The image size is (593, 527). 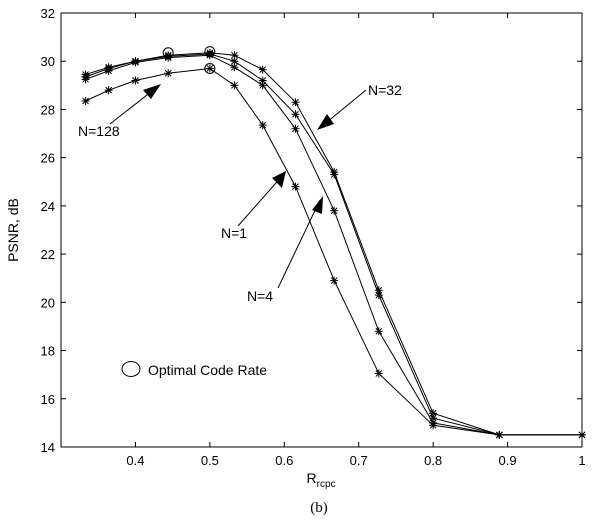 What do you see at coordinates (508, 460) in the screenshot?
I see `x-tick-label: 0.9` at bounding box center [508, 460].